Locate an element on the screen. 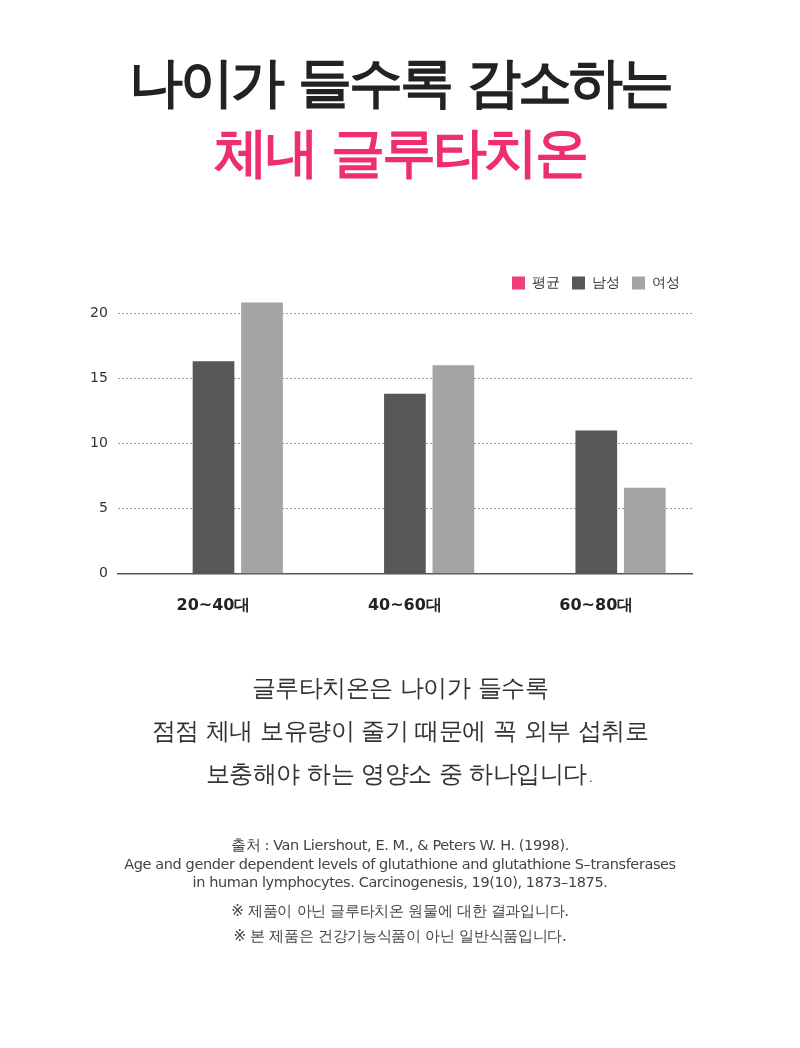 This screenshot has height=1048, width=800. y-tick-label: 5 is located at coordinates (103, 507).